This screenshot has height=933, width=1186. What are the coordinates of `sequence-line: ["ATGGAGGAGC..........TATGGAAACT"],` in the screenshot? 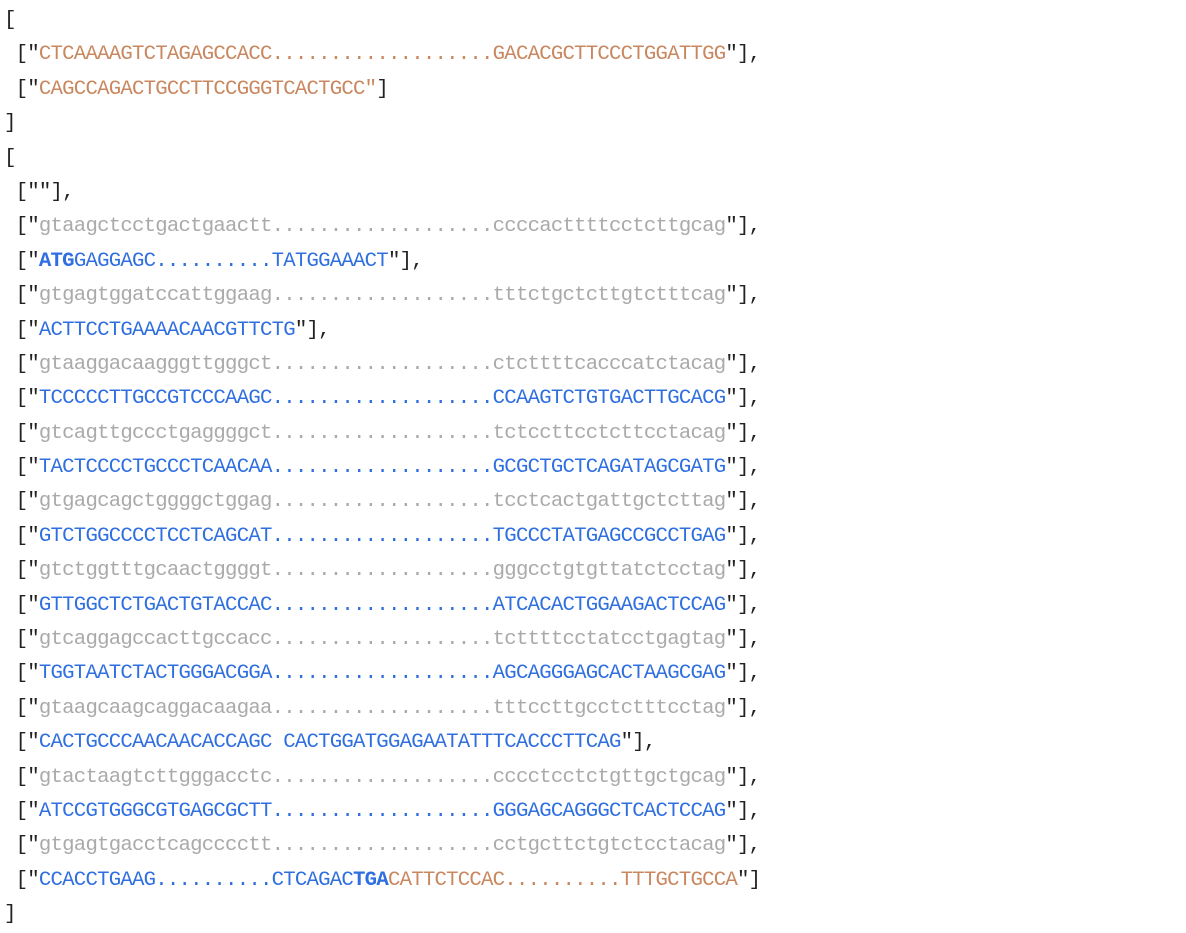 It's located at (382, 262).